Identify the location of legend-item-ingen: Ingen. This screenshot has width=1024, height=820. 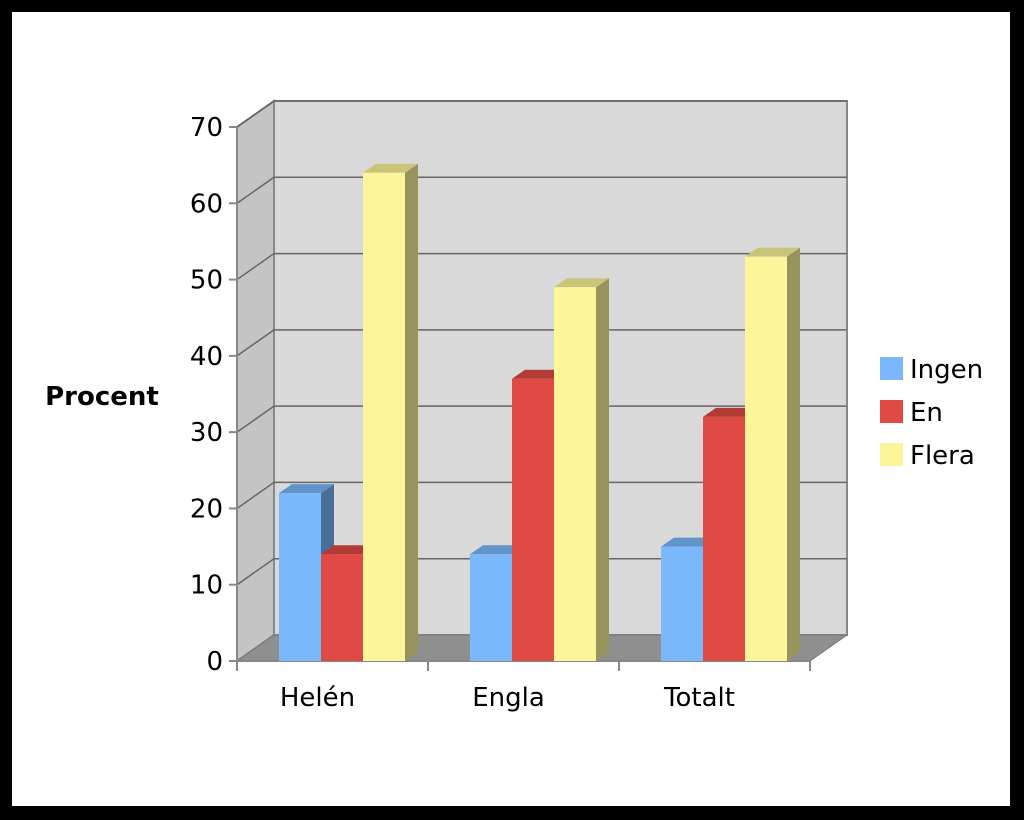
(931, 370).